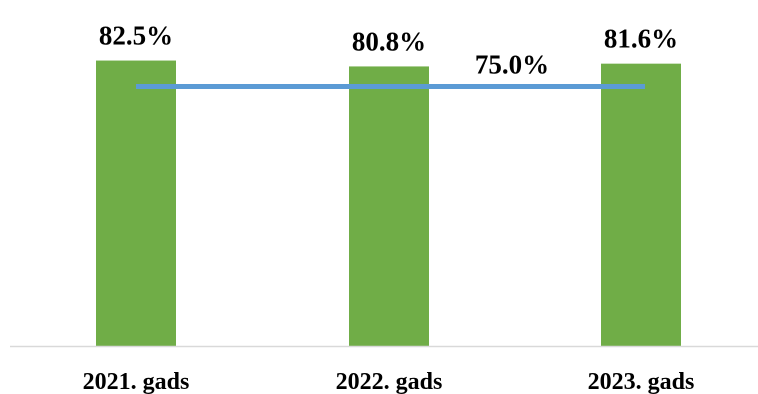  What do you see at coordinates (389, 41) in the screenshot?
I see `bar-value-label-2: 80.8%` at bounding box center [389, 41].